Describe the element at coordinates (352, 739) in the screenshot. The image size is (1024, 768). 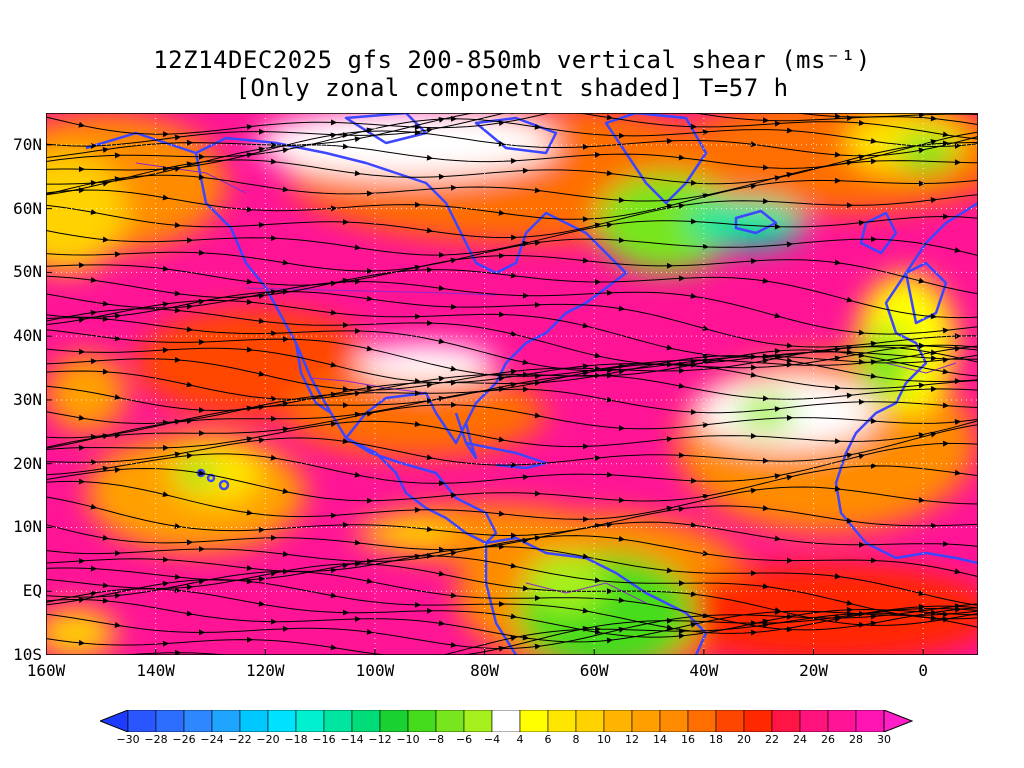
I see `colorbar-label: −14` at that location.